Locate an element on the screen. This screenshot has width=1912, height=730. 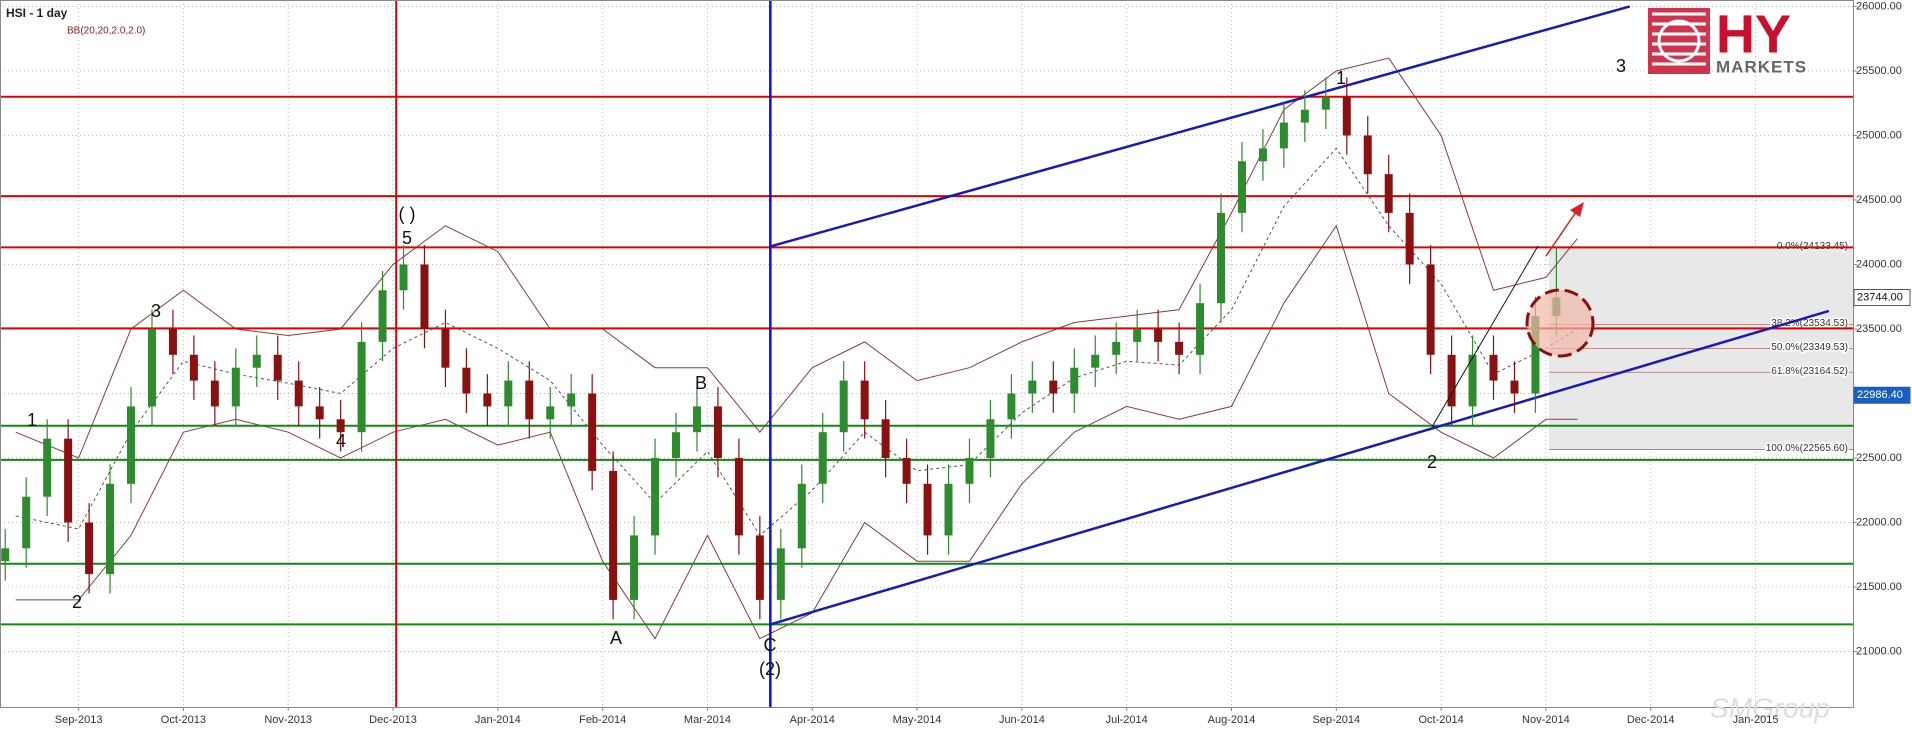
x-tick-label: Aug-2014 is located at coordinates (1232, 720).